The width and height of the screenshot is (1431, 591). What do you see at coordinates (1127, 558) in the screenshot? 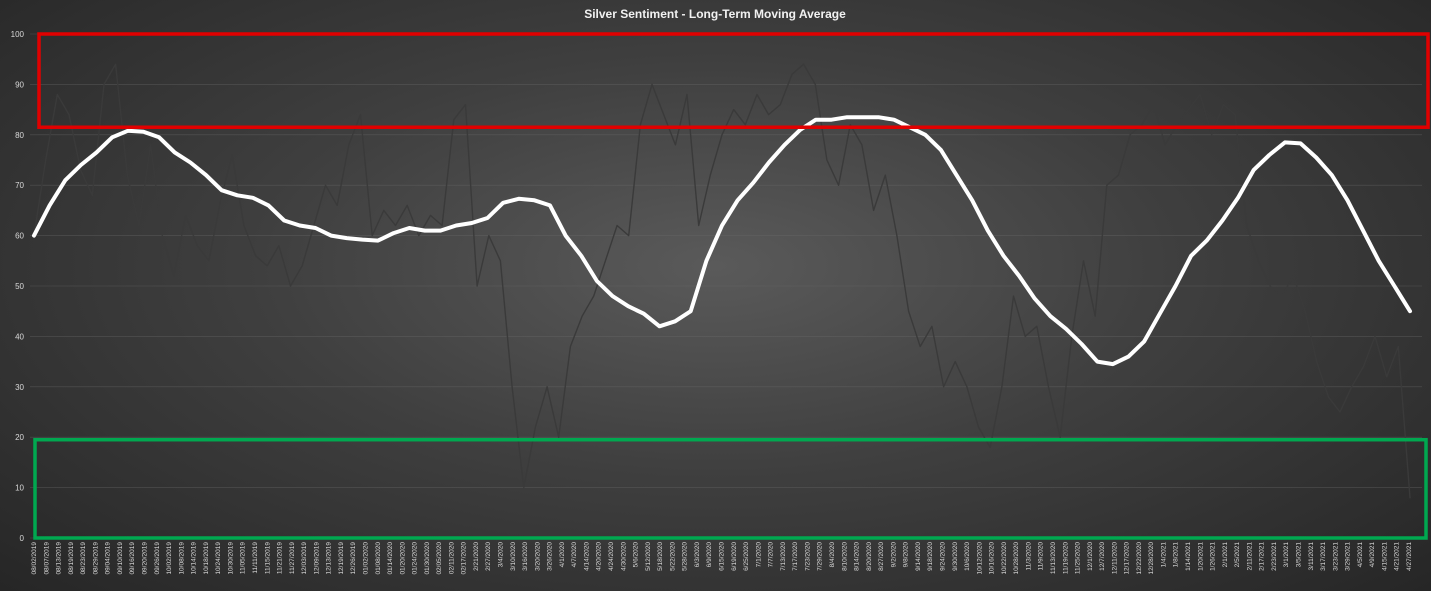
I see `x-tick-label-89: 12/17/2020` at bounding box center [1127, 558].